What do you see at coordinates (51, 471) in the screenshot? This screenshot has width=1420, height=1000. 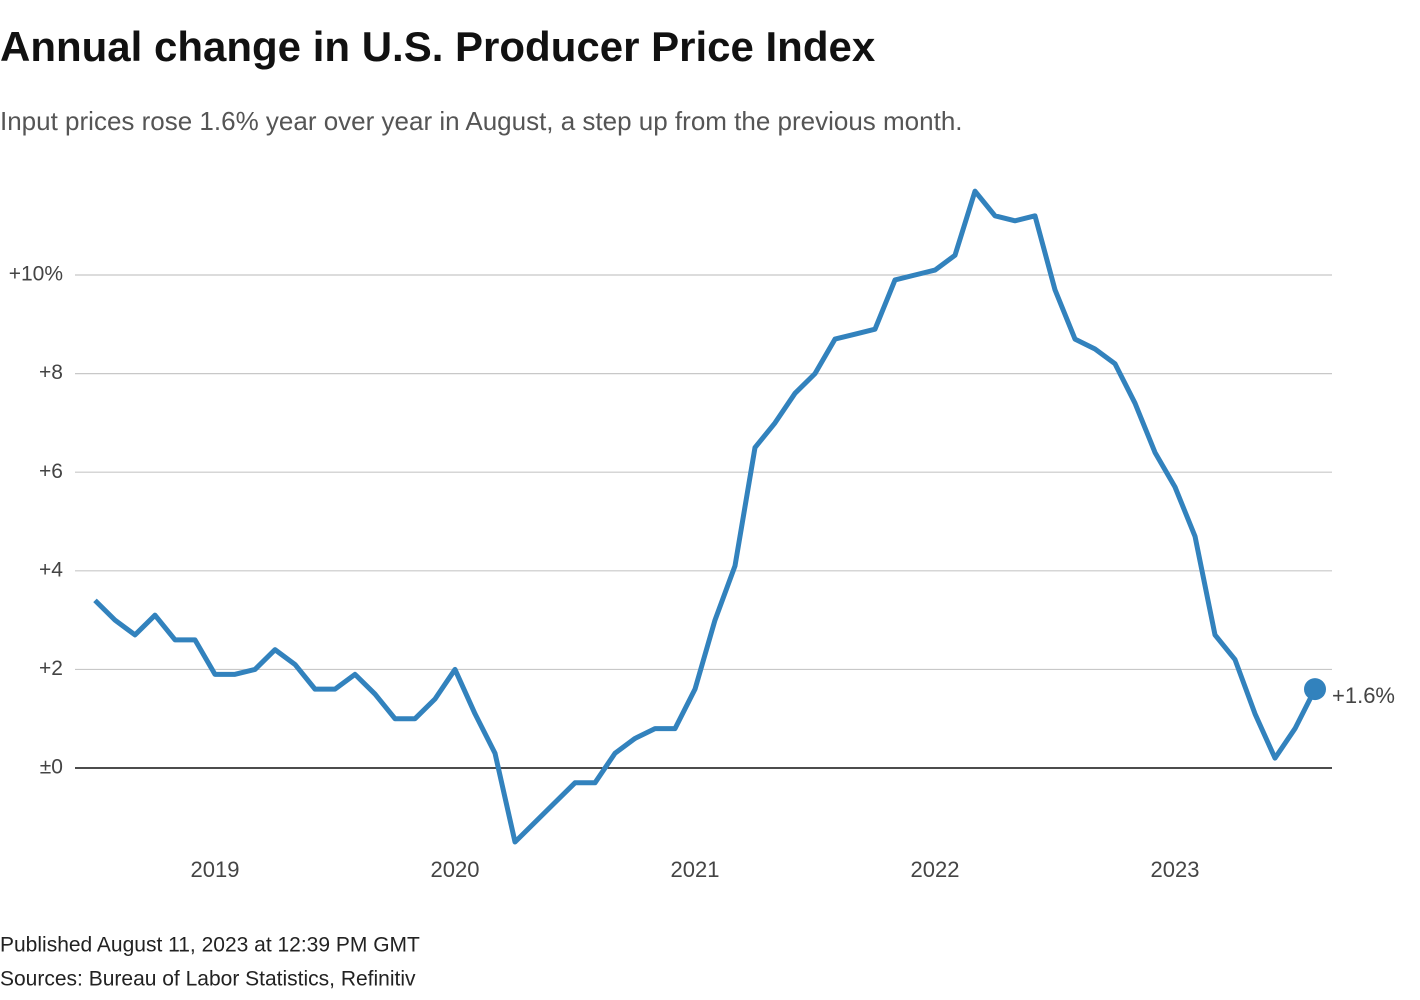 I see `y-tick-label: +6` at bounding box center [51, 471].